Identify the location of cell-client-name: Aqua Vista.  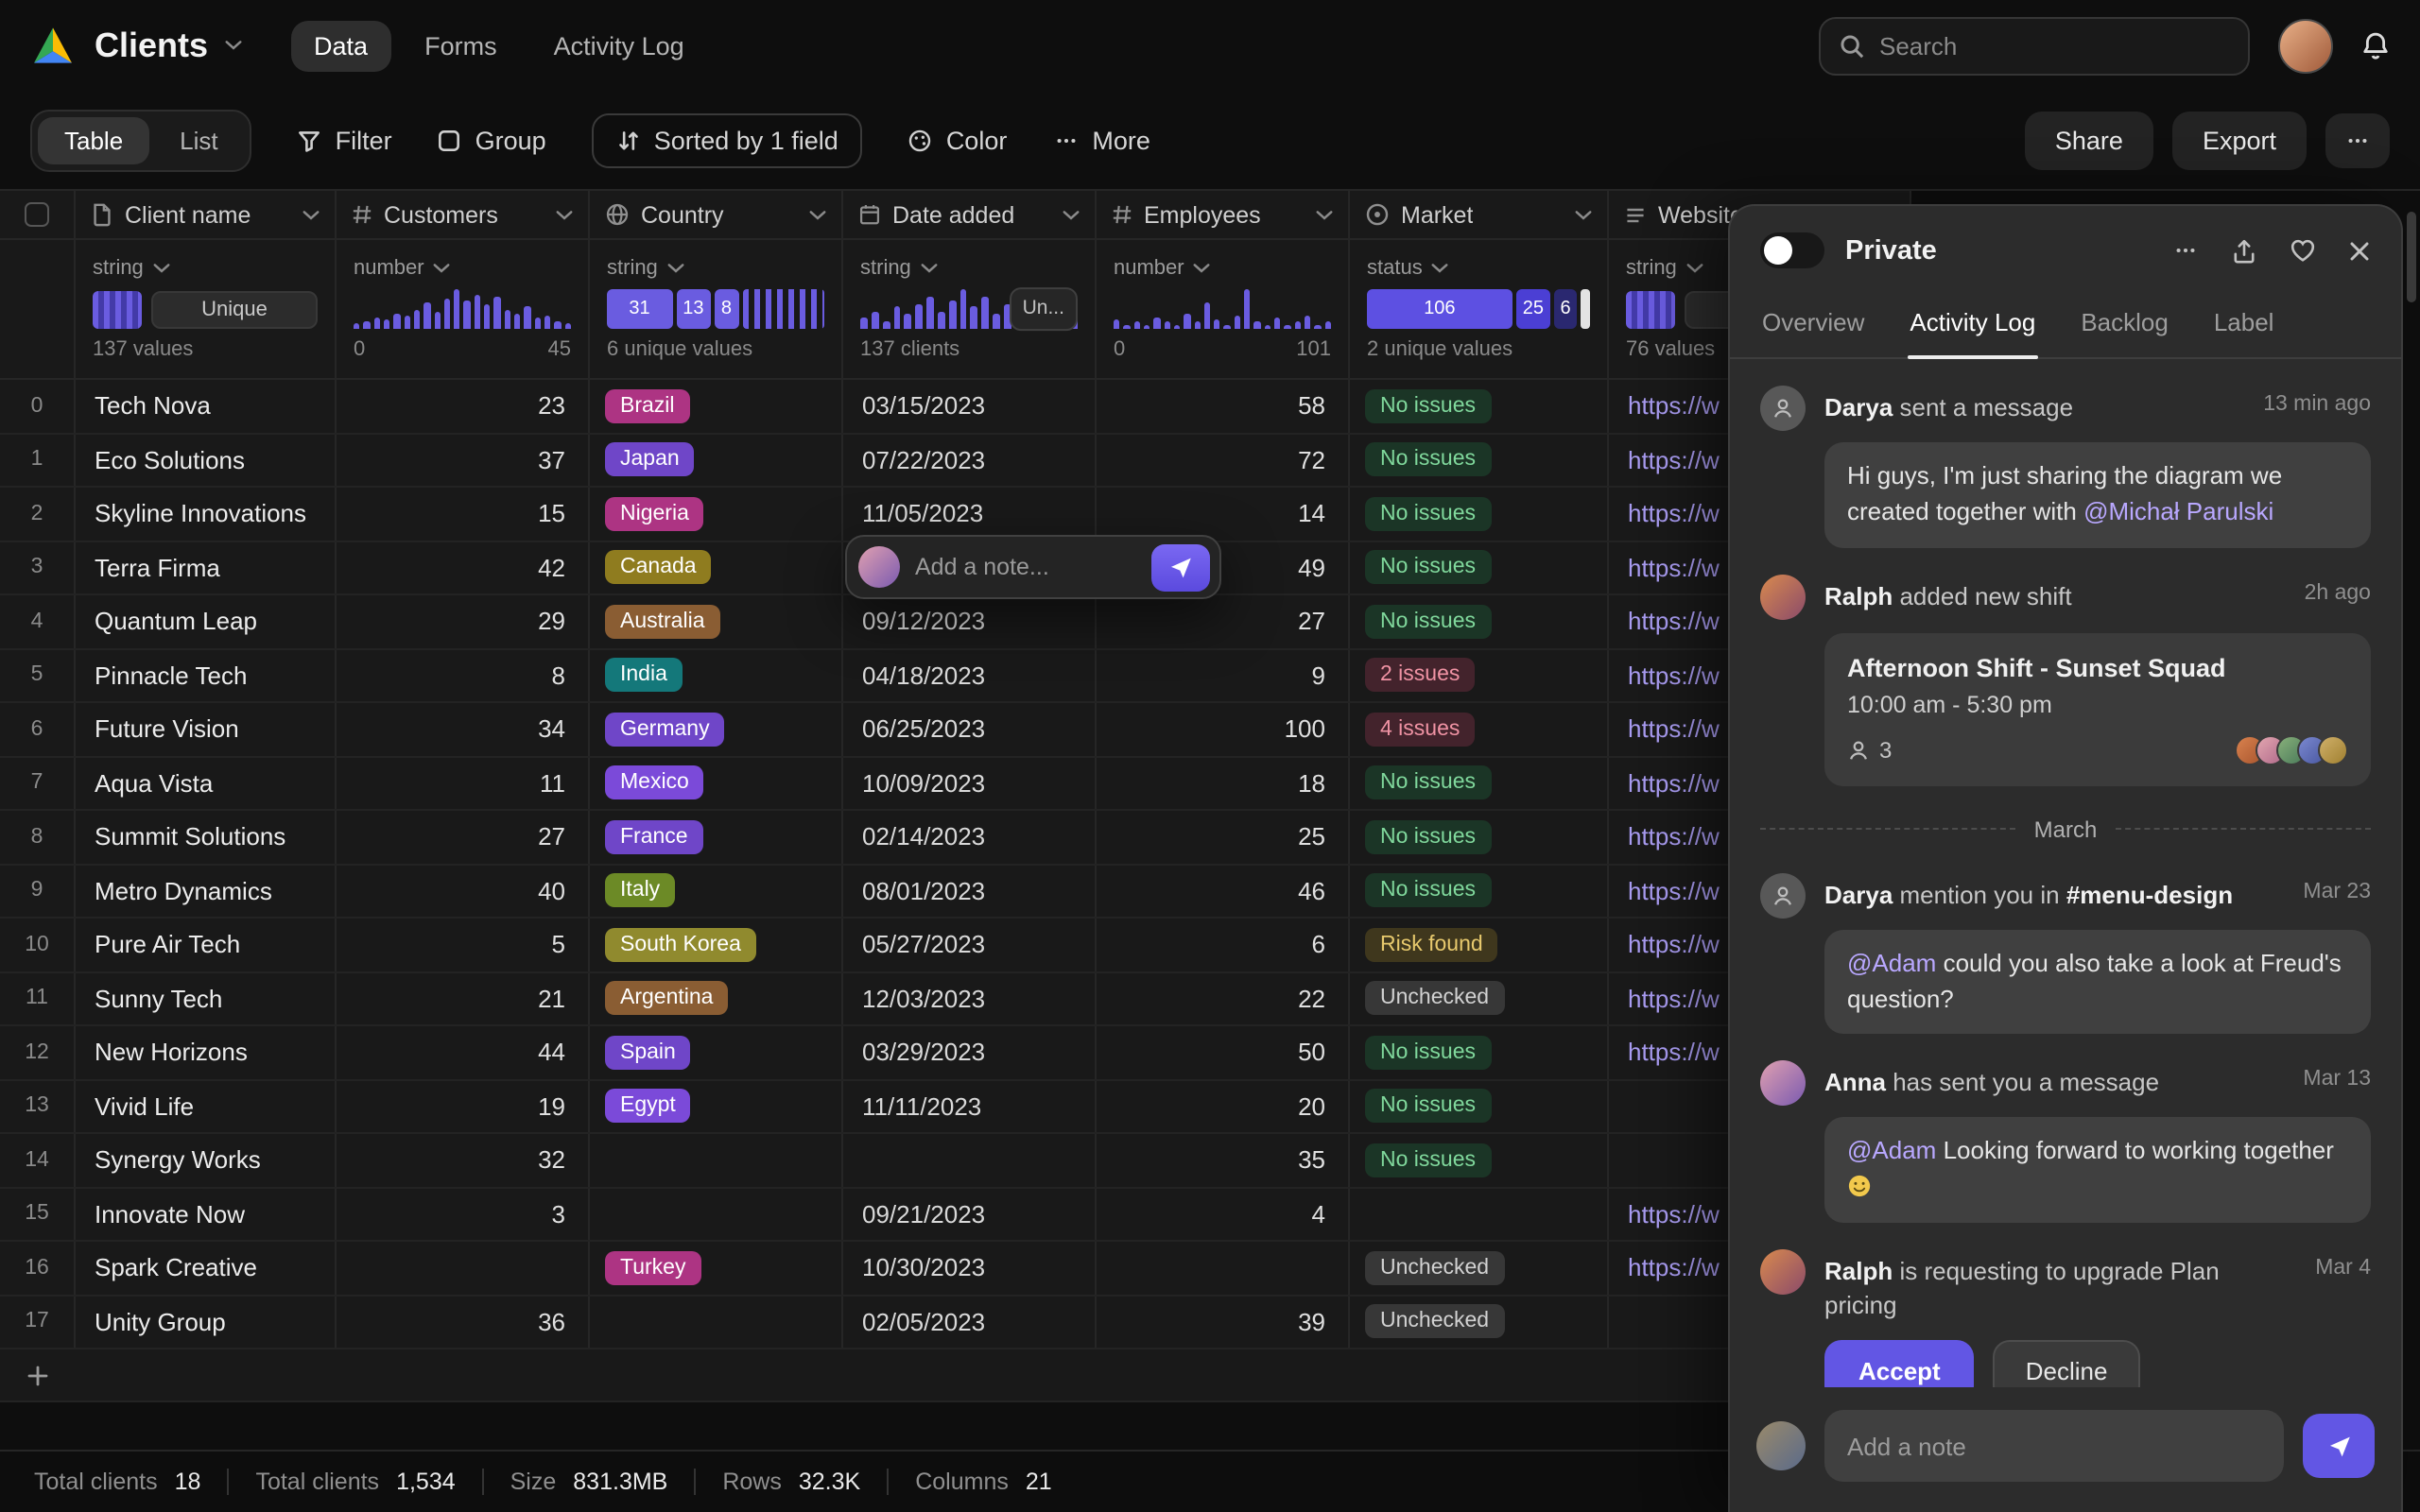
(206, 783).